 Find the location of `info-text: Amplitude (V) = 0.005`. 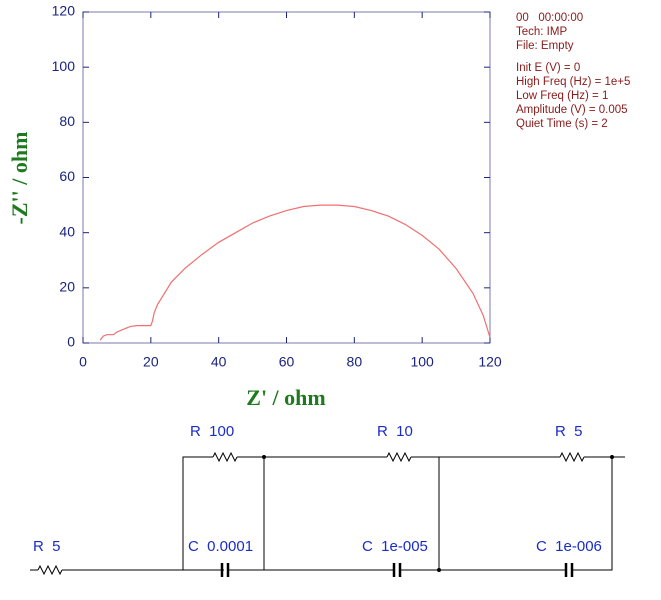

info-text: Amplitude (V) = 0.005 is located at coordinates (572, 110).